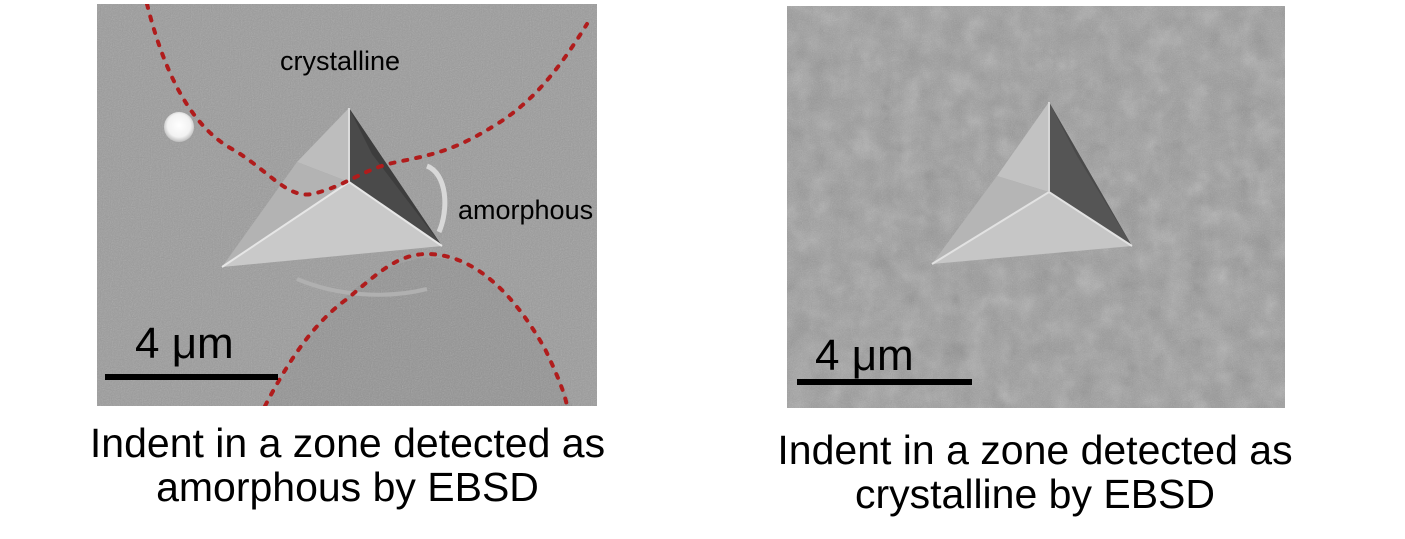 The height and width of the screenshot is (539, 1405). Describe the element at coordinates (1035, 450) in the screenshot. I see `caption-right-line1: Indent in a zone detected as` at that location.